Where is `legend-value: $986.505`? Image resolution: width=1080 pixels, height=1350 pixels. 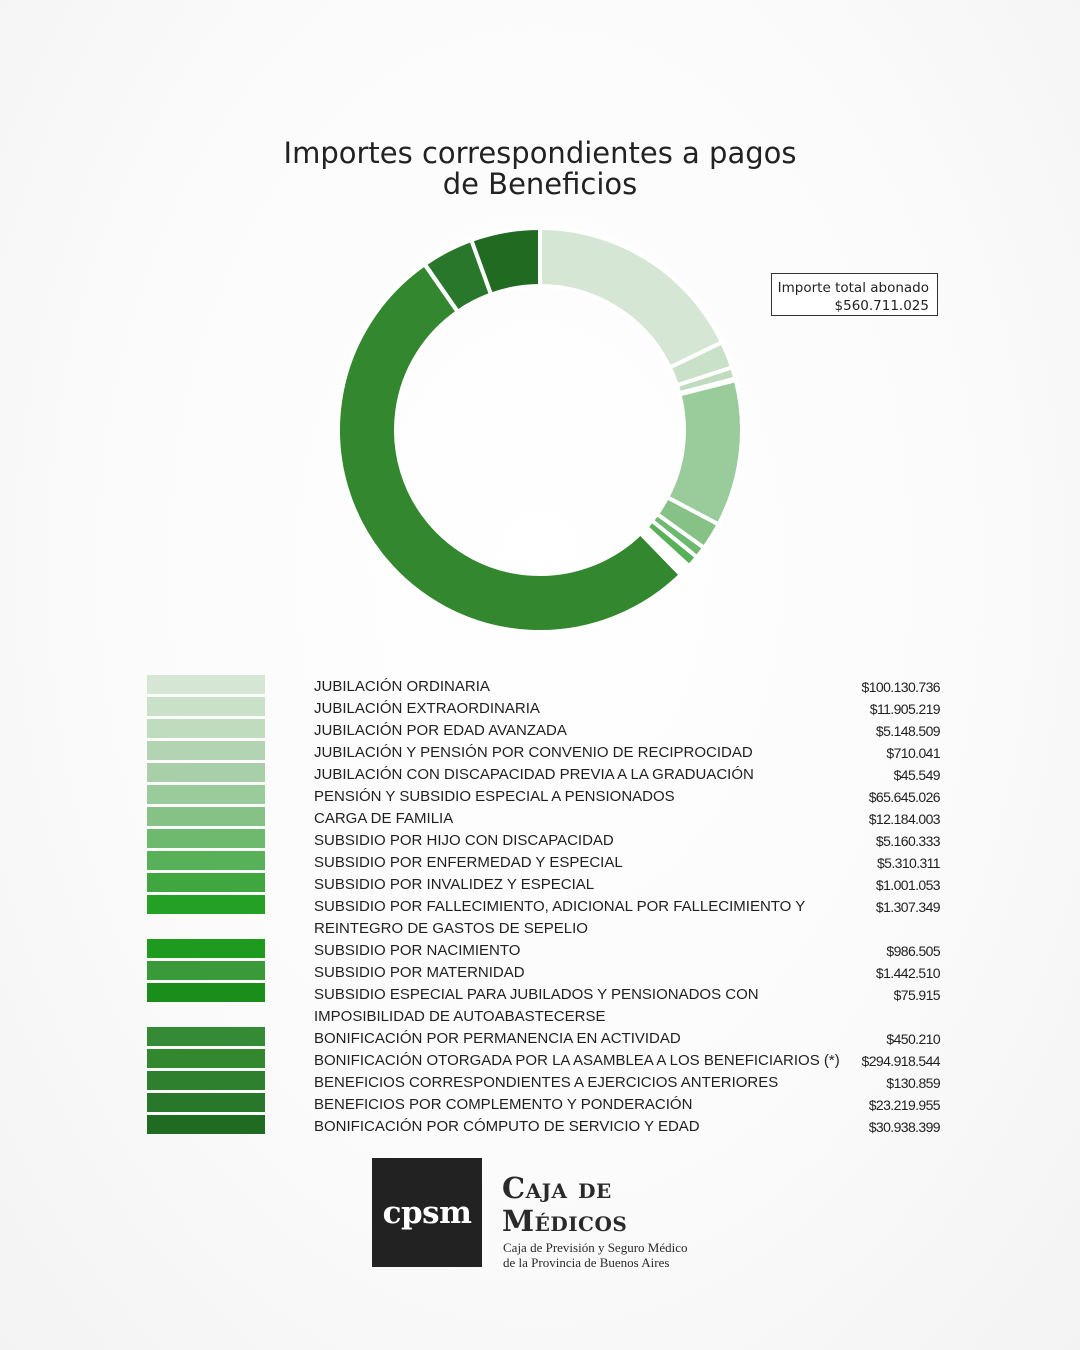
legend-value: $986.505 is located at coordinates (913, 951).